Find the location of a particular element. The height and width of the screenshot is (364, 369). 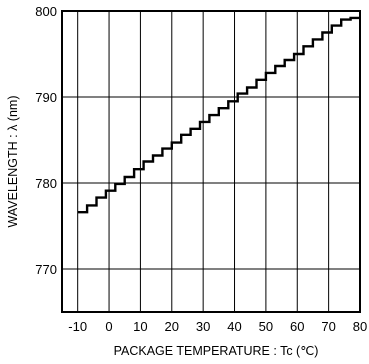

y-tick-label: 770 is located at coordinates (46, 269).